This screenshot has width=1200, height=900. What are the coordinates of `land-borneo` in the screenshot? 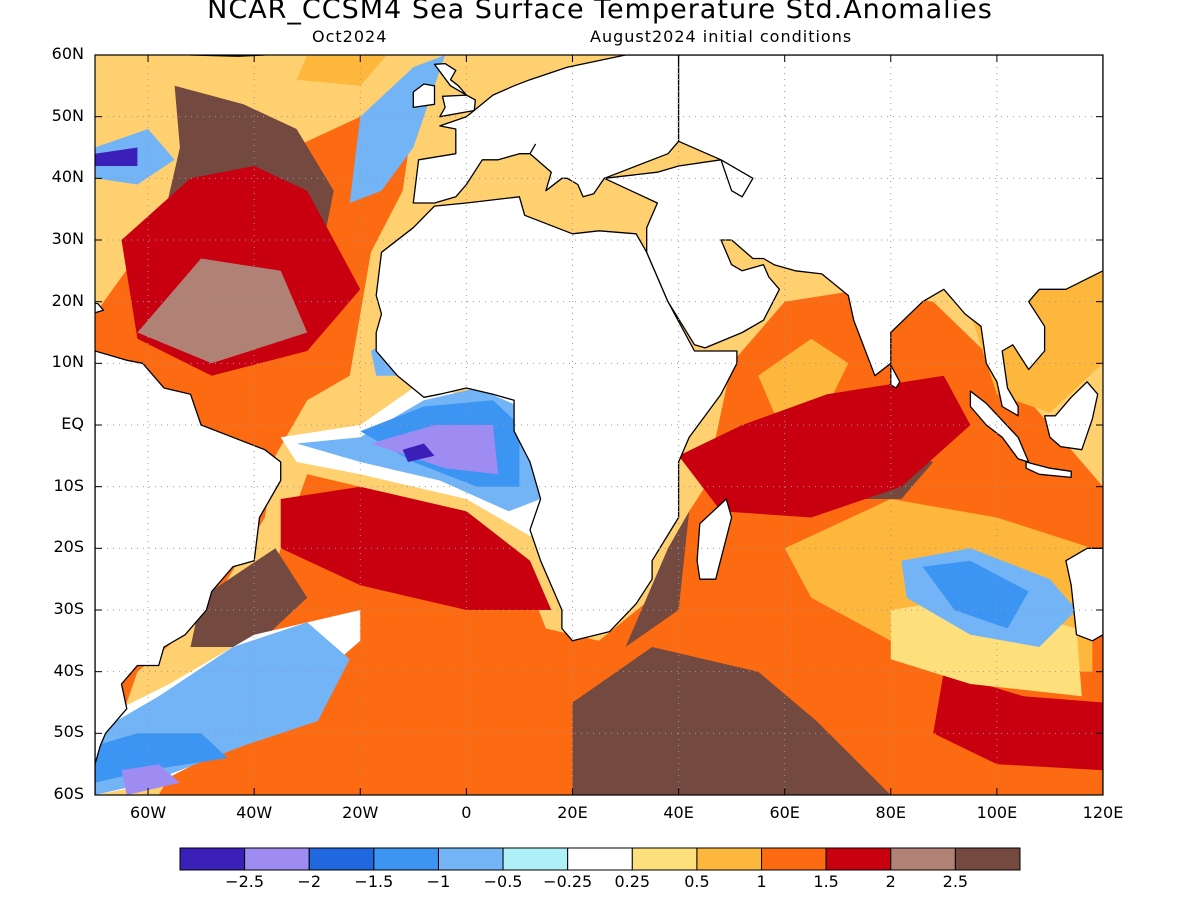 It's located at (1071, 416).